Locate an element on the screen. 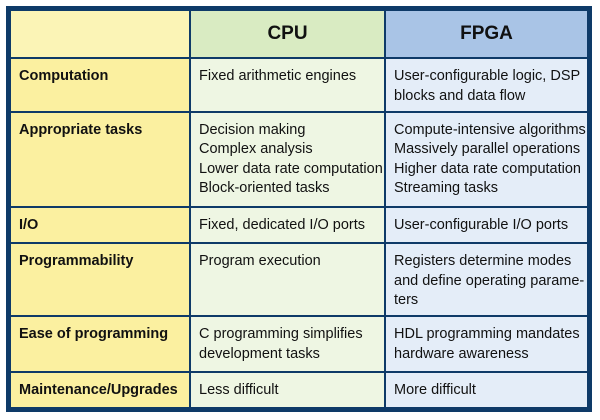  cpu-cell: Less difficult is located at coordinates (287, 390).